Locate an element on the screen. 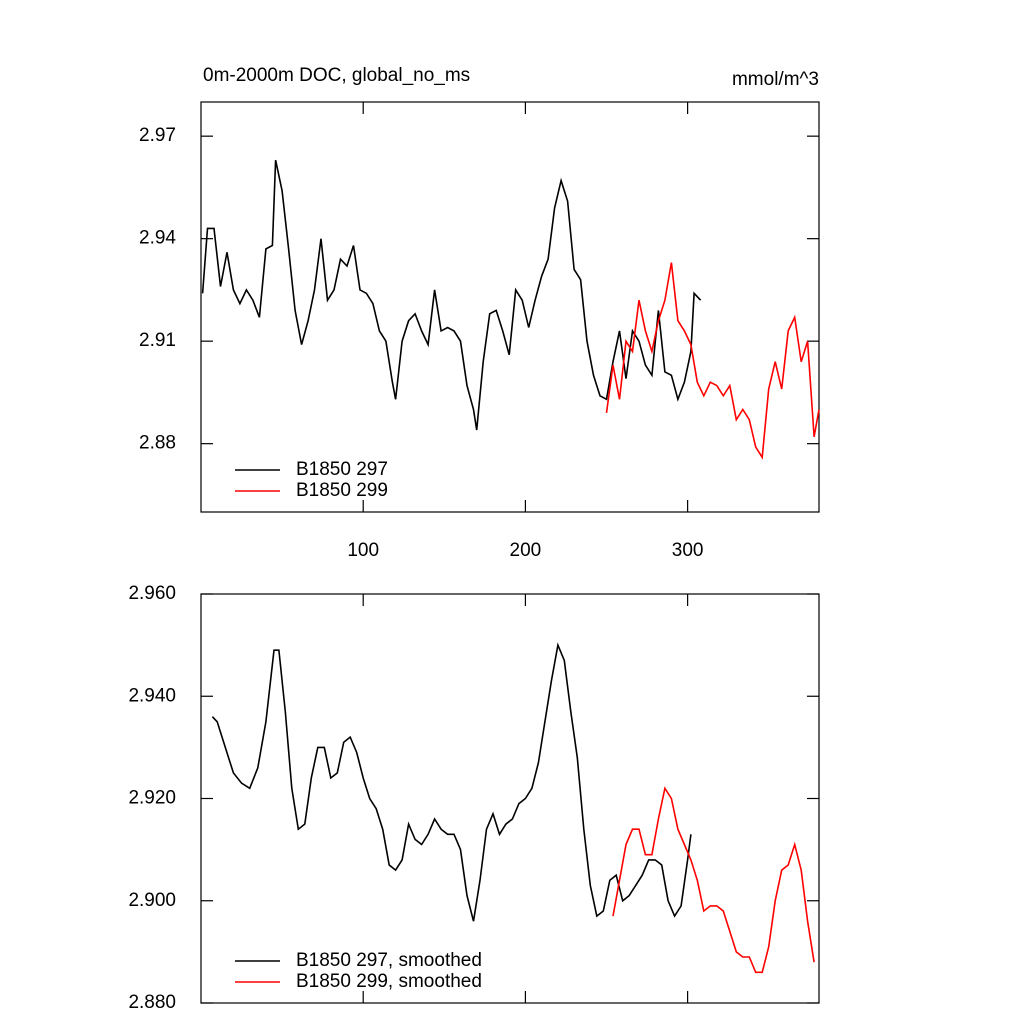 The image size is (1024, 1024). legend-label: B1850 299, smoothed is located at coordinates (389, 981).